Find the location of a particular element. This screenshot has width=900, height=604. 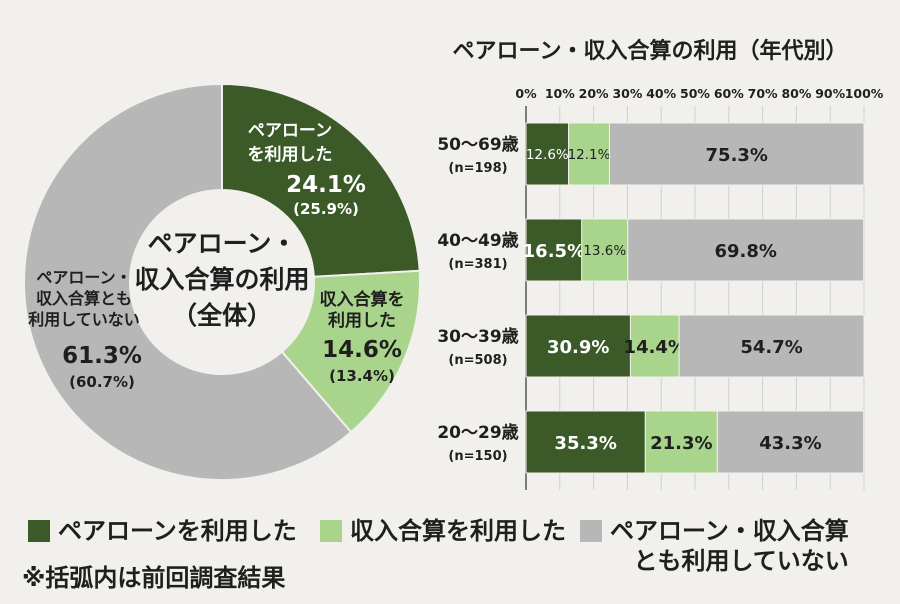

category-label: 50〜69歳 is located at coordinates (477, 144).